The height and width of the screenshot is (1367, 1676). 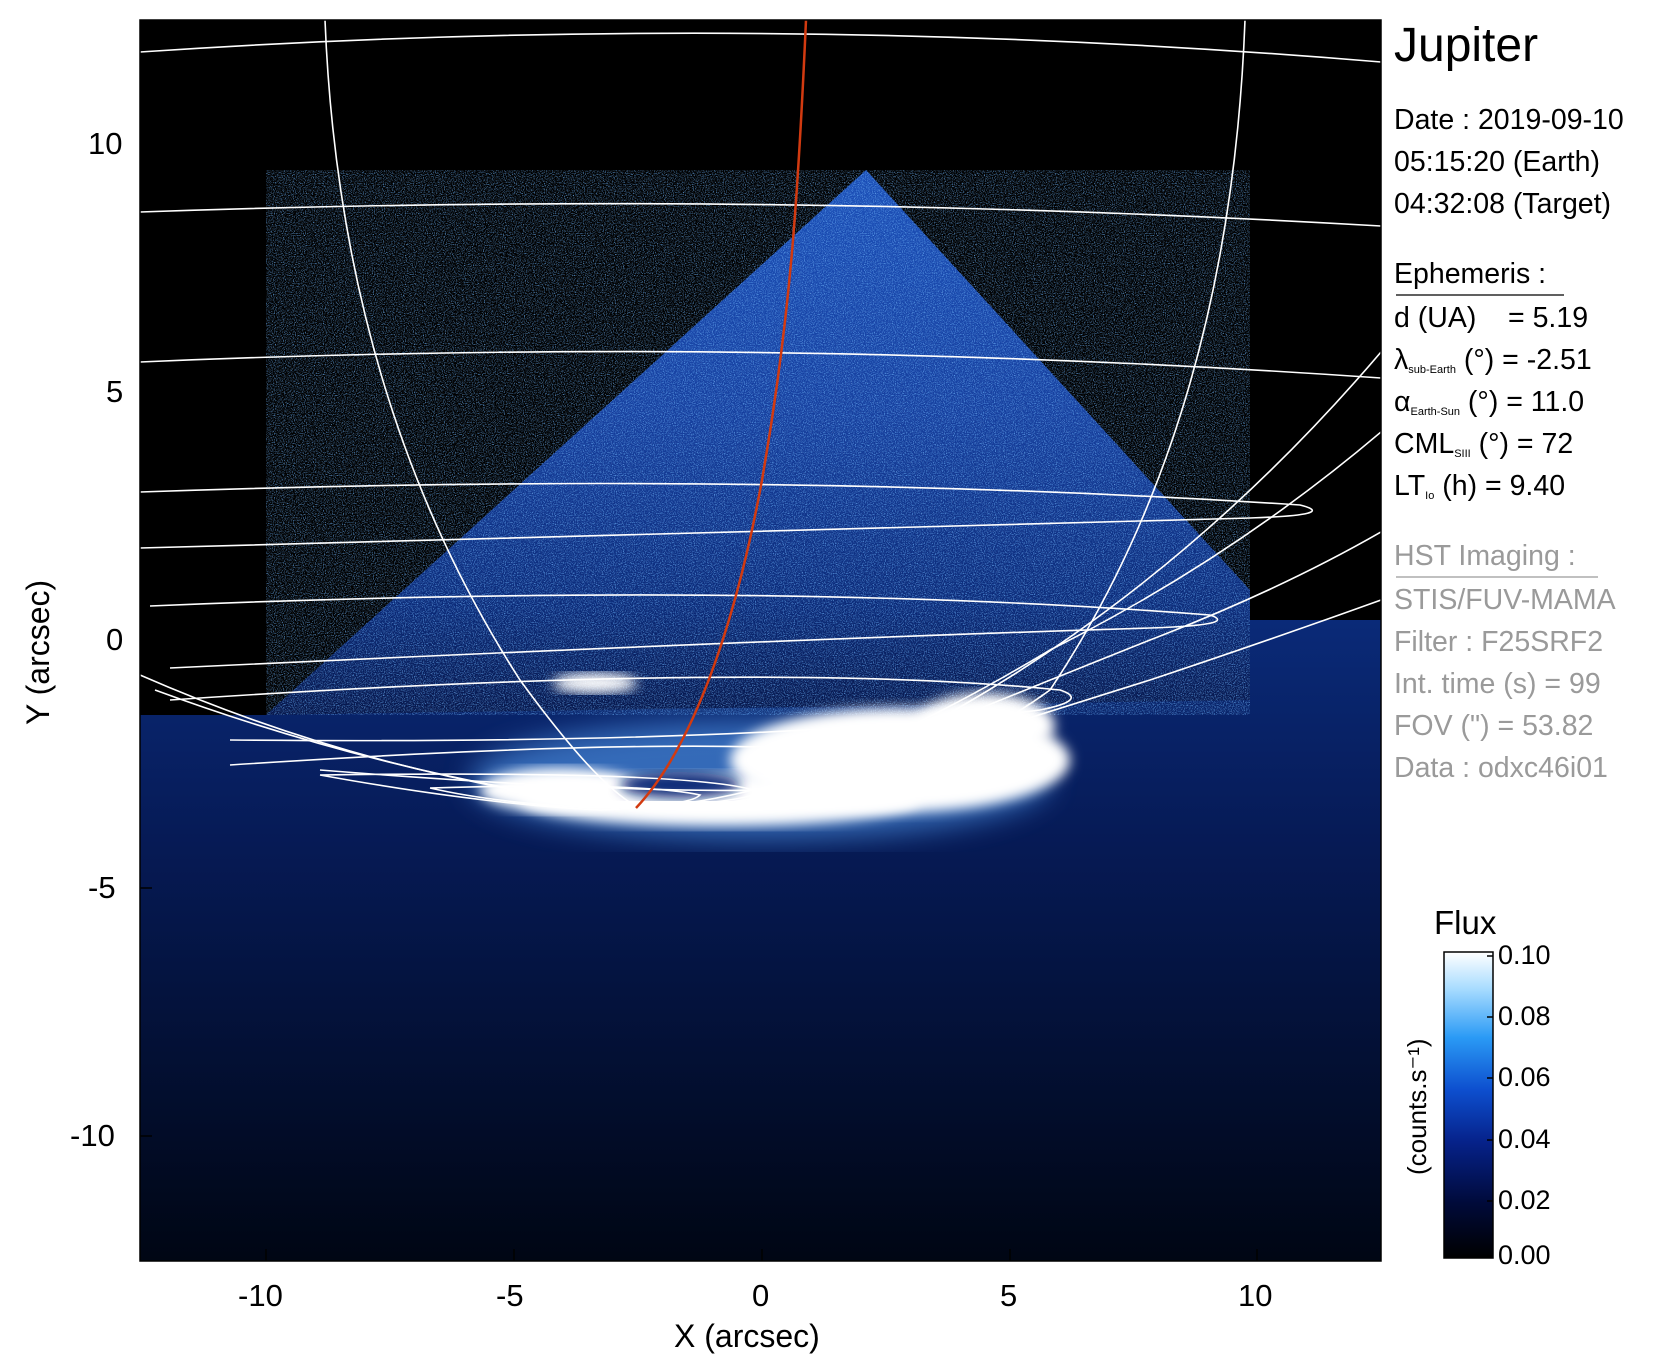 What do you see at coordinates (721, 414) in the screenshot?
I see `io-footpath-curve` at bounding box center [721, 414].